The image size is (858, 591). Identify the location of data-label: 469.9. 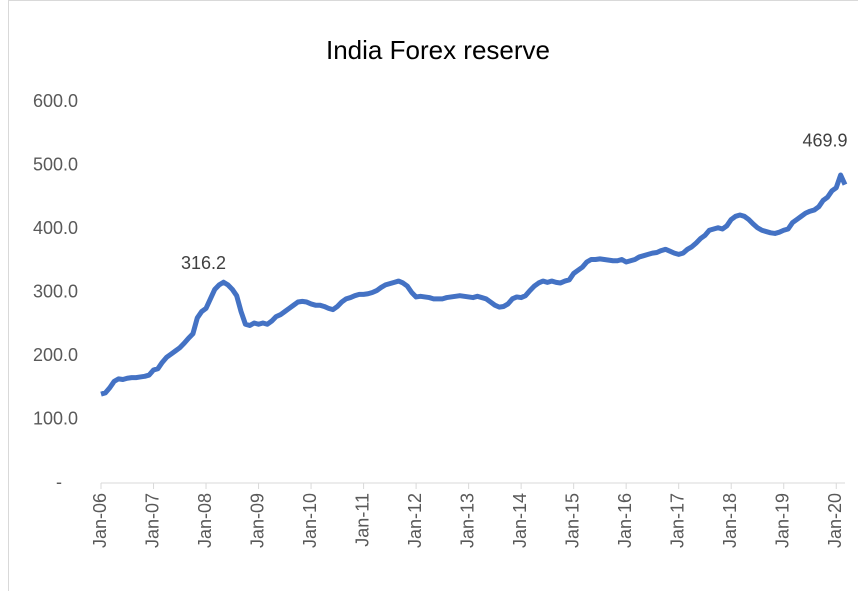
(824, 140).